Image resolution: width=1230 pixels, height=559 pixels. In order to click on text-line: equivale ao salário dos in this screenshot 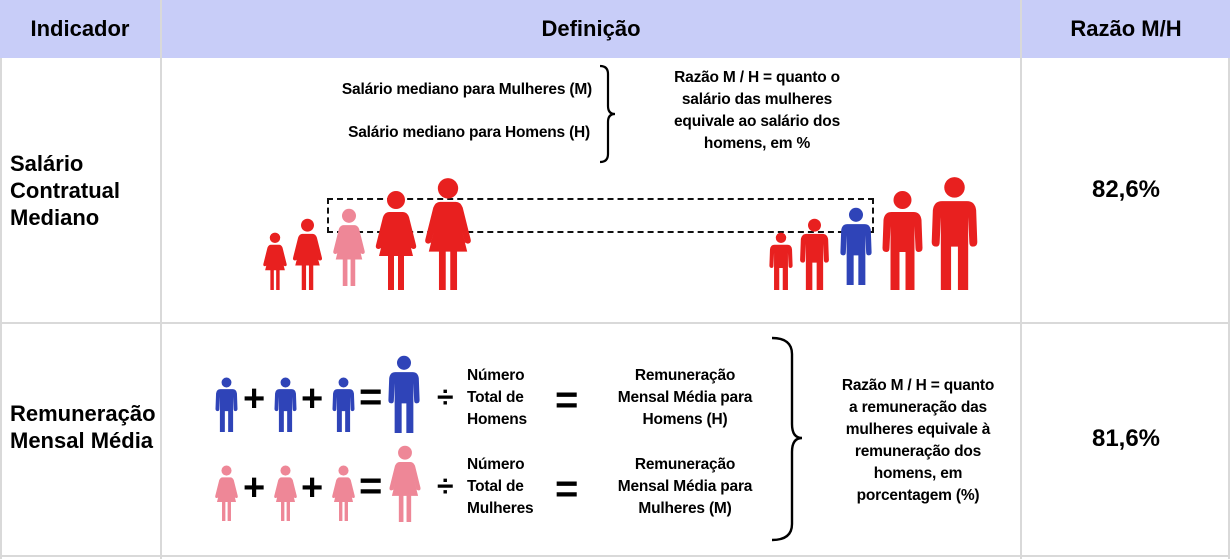, I will do `click(757, 121)`.